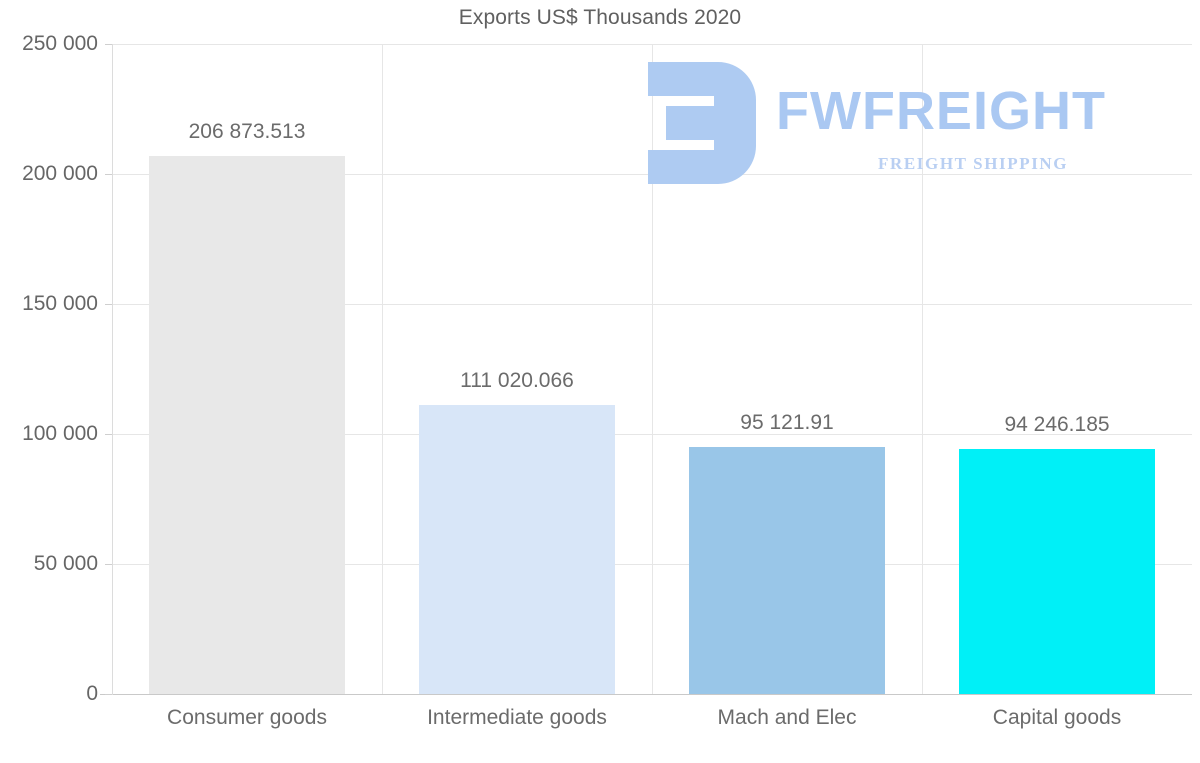 This screenshot has height=763, width=1200. Describe the element at coordinates (1057, 571) in the screenshot. I see `bar-capital-goods` at that location.